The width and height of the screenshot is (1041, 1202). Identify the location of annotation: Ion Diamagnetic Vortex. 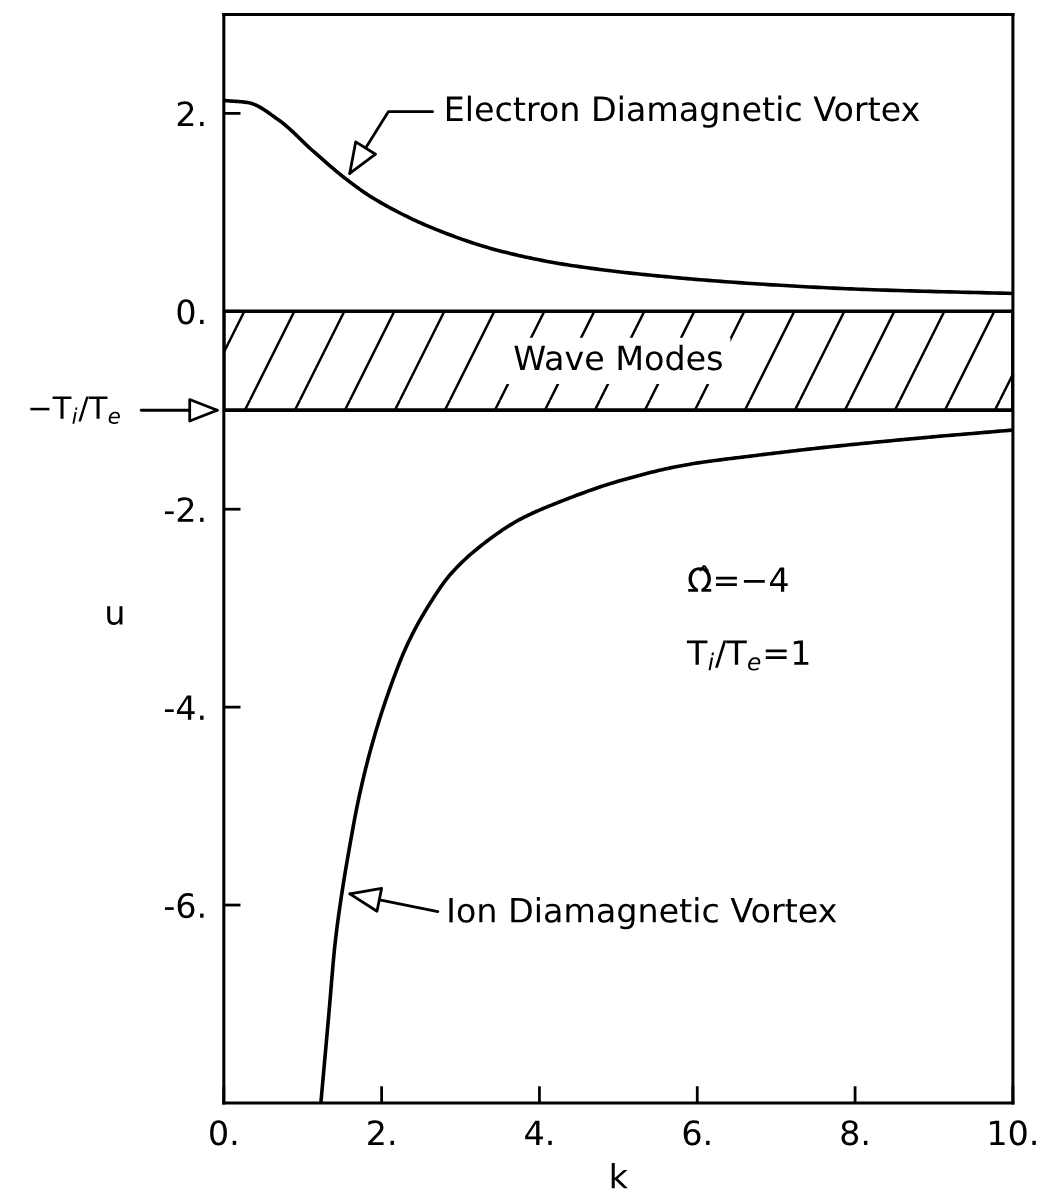
(643, 913).